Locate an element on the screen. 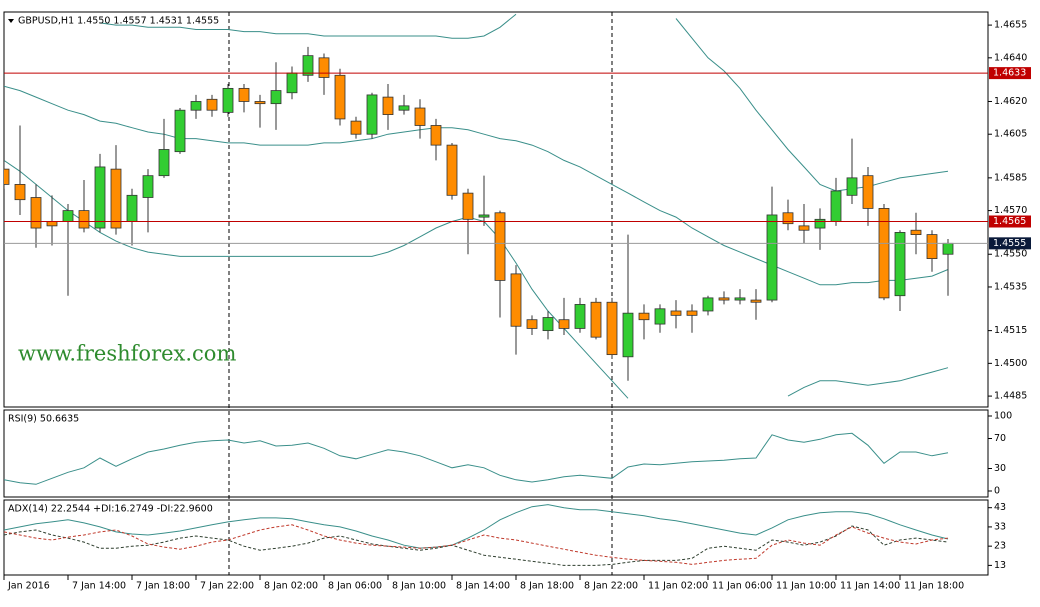 The height and width of the screenshot is (607, 1040). symbol-menu-icon is located at coordinates (11, 21).